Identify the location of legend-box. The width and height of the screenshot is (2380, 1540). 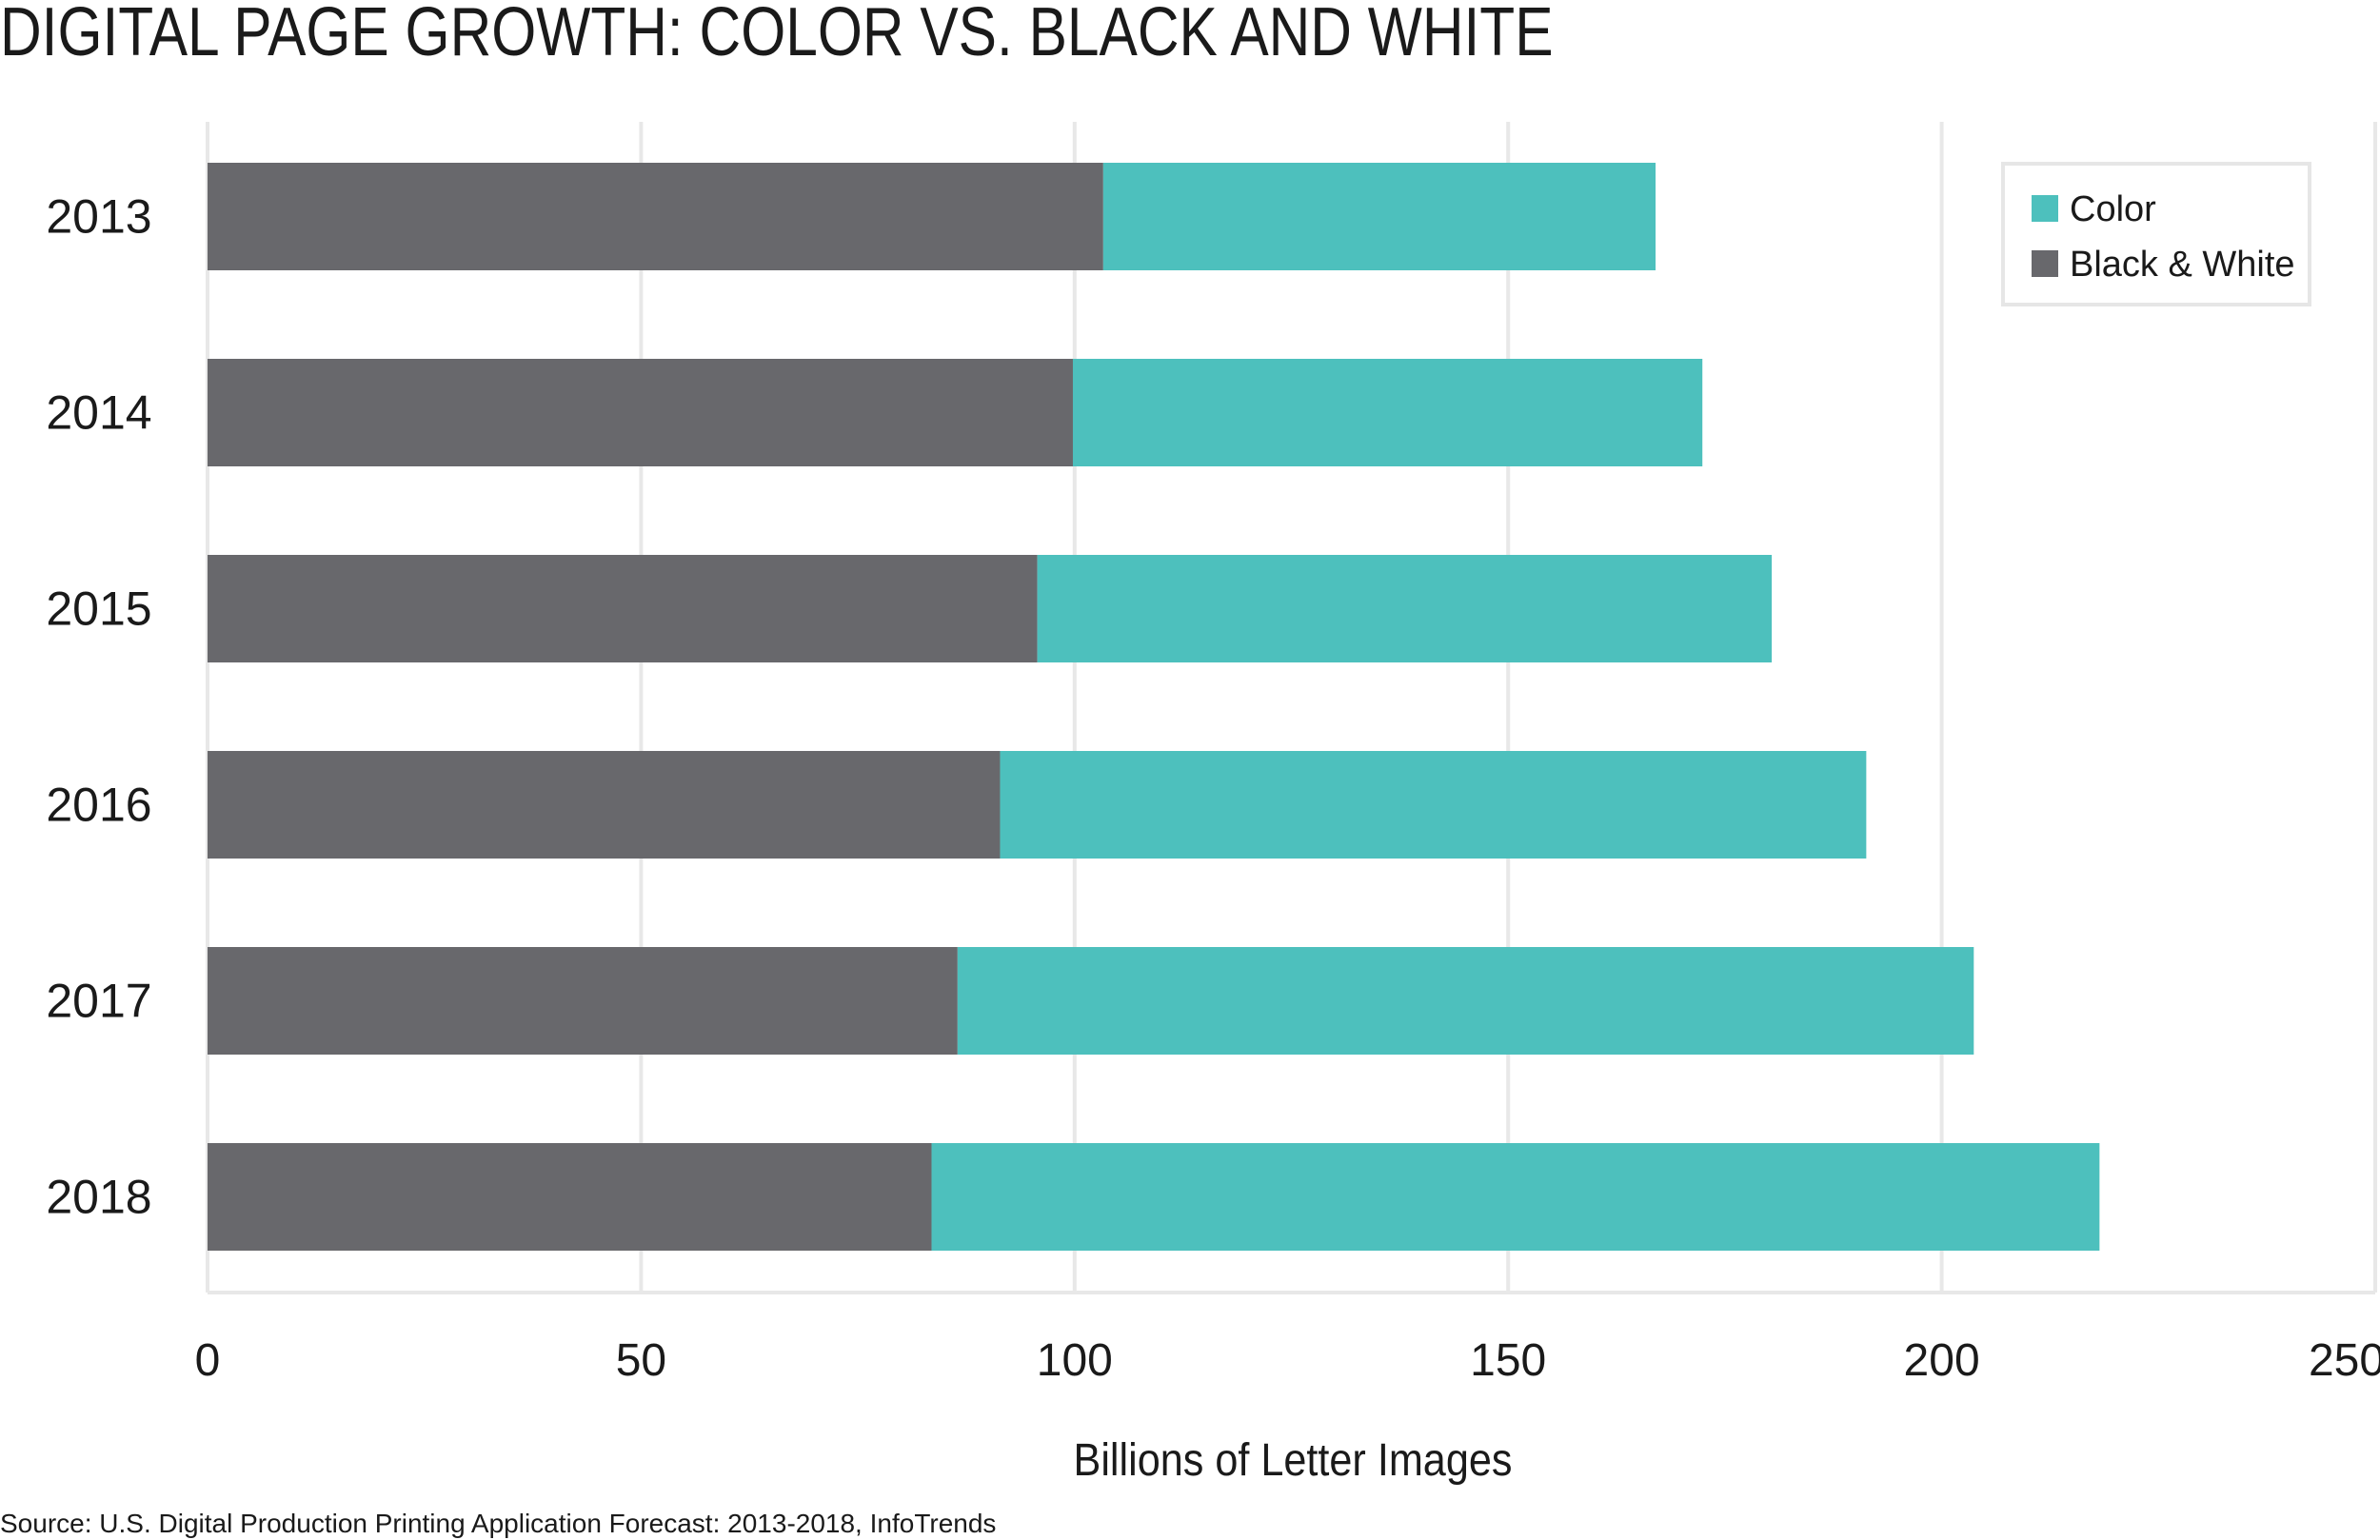
(2156, 234).